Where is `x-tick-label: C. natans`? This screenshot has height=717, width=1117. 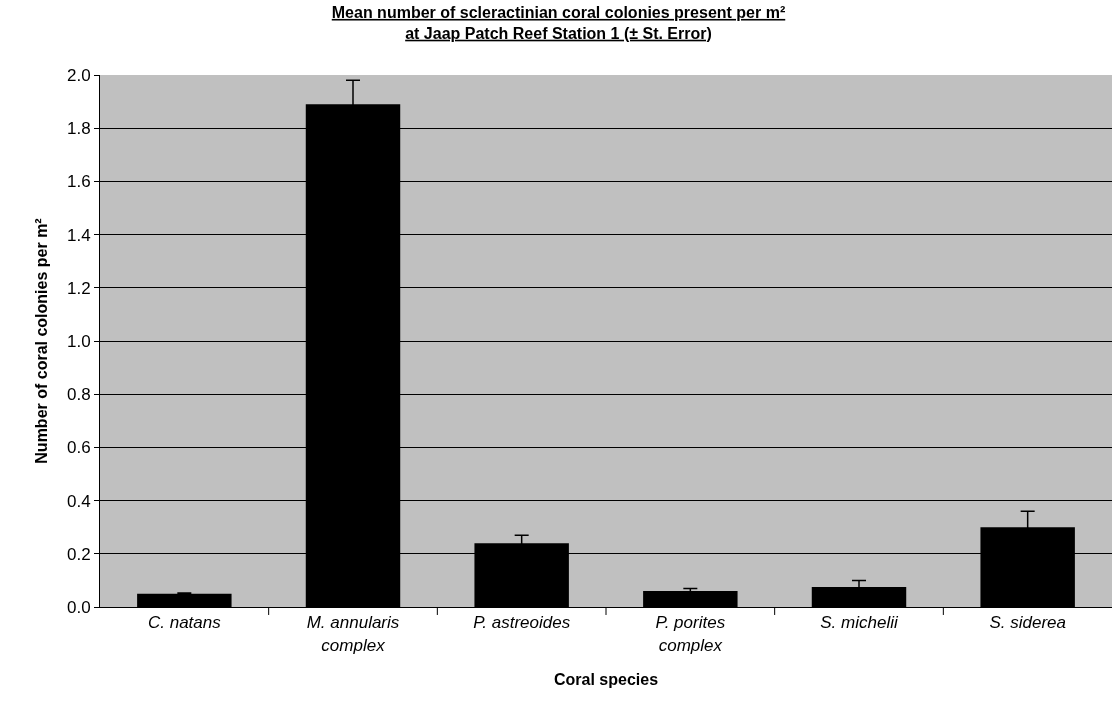
x-tick-label: C. natans is located at coordinates (184, 623).